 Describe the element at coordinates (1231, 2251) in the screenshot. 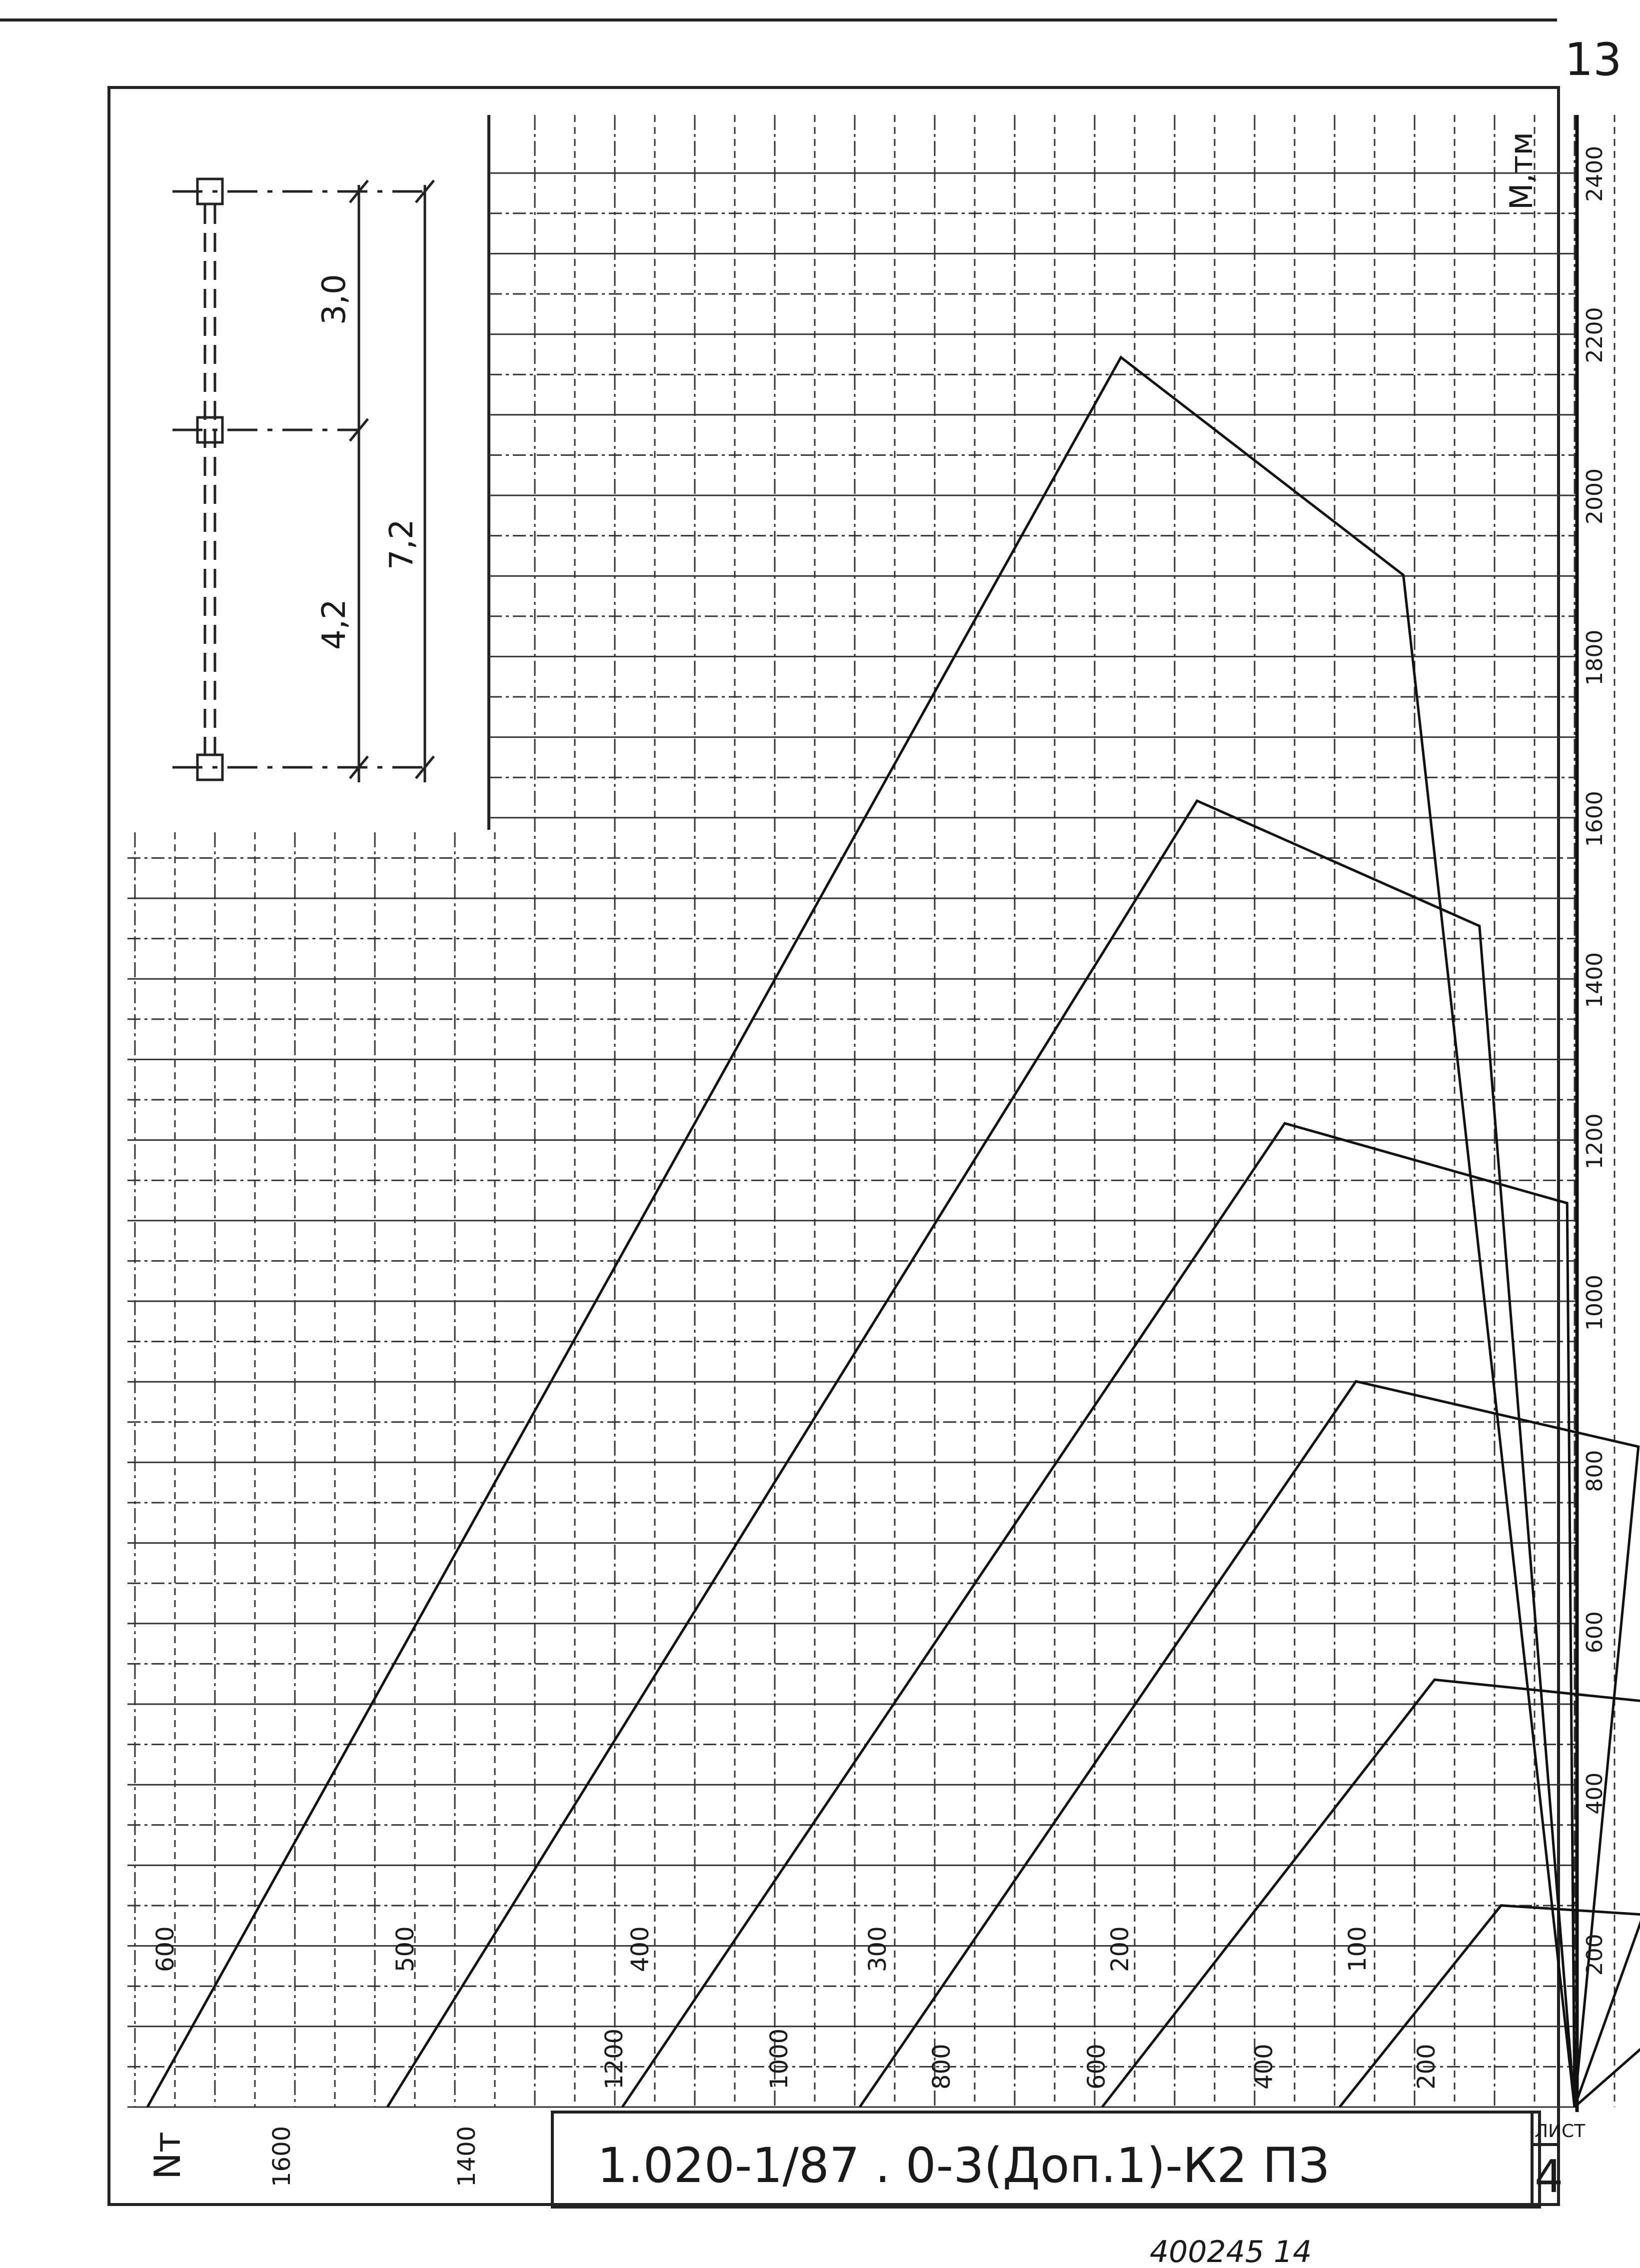

I see `bottom-note: 400245 14` at that location.